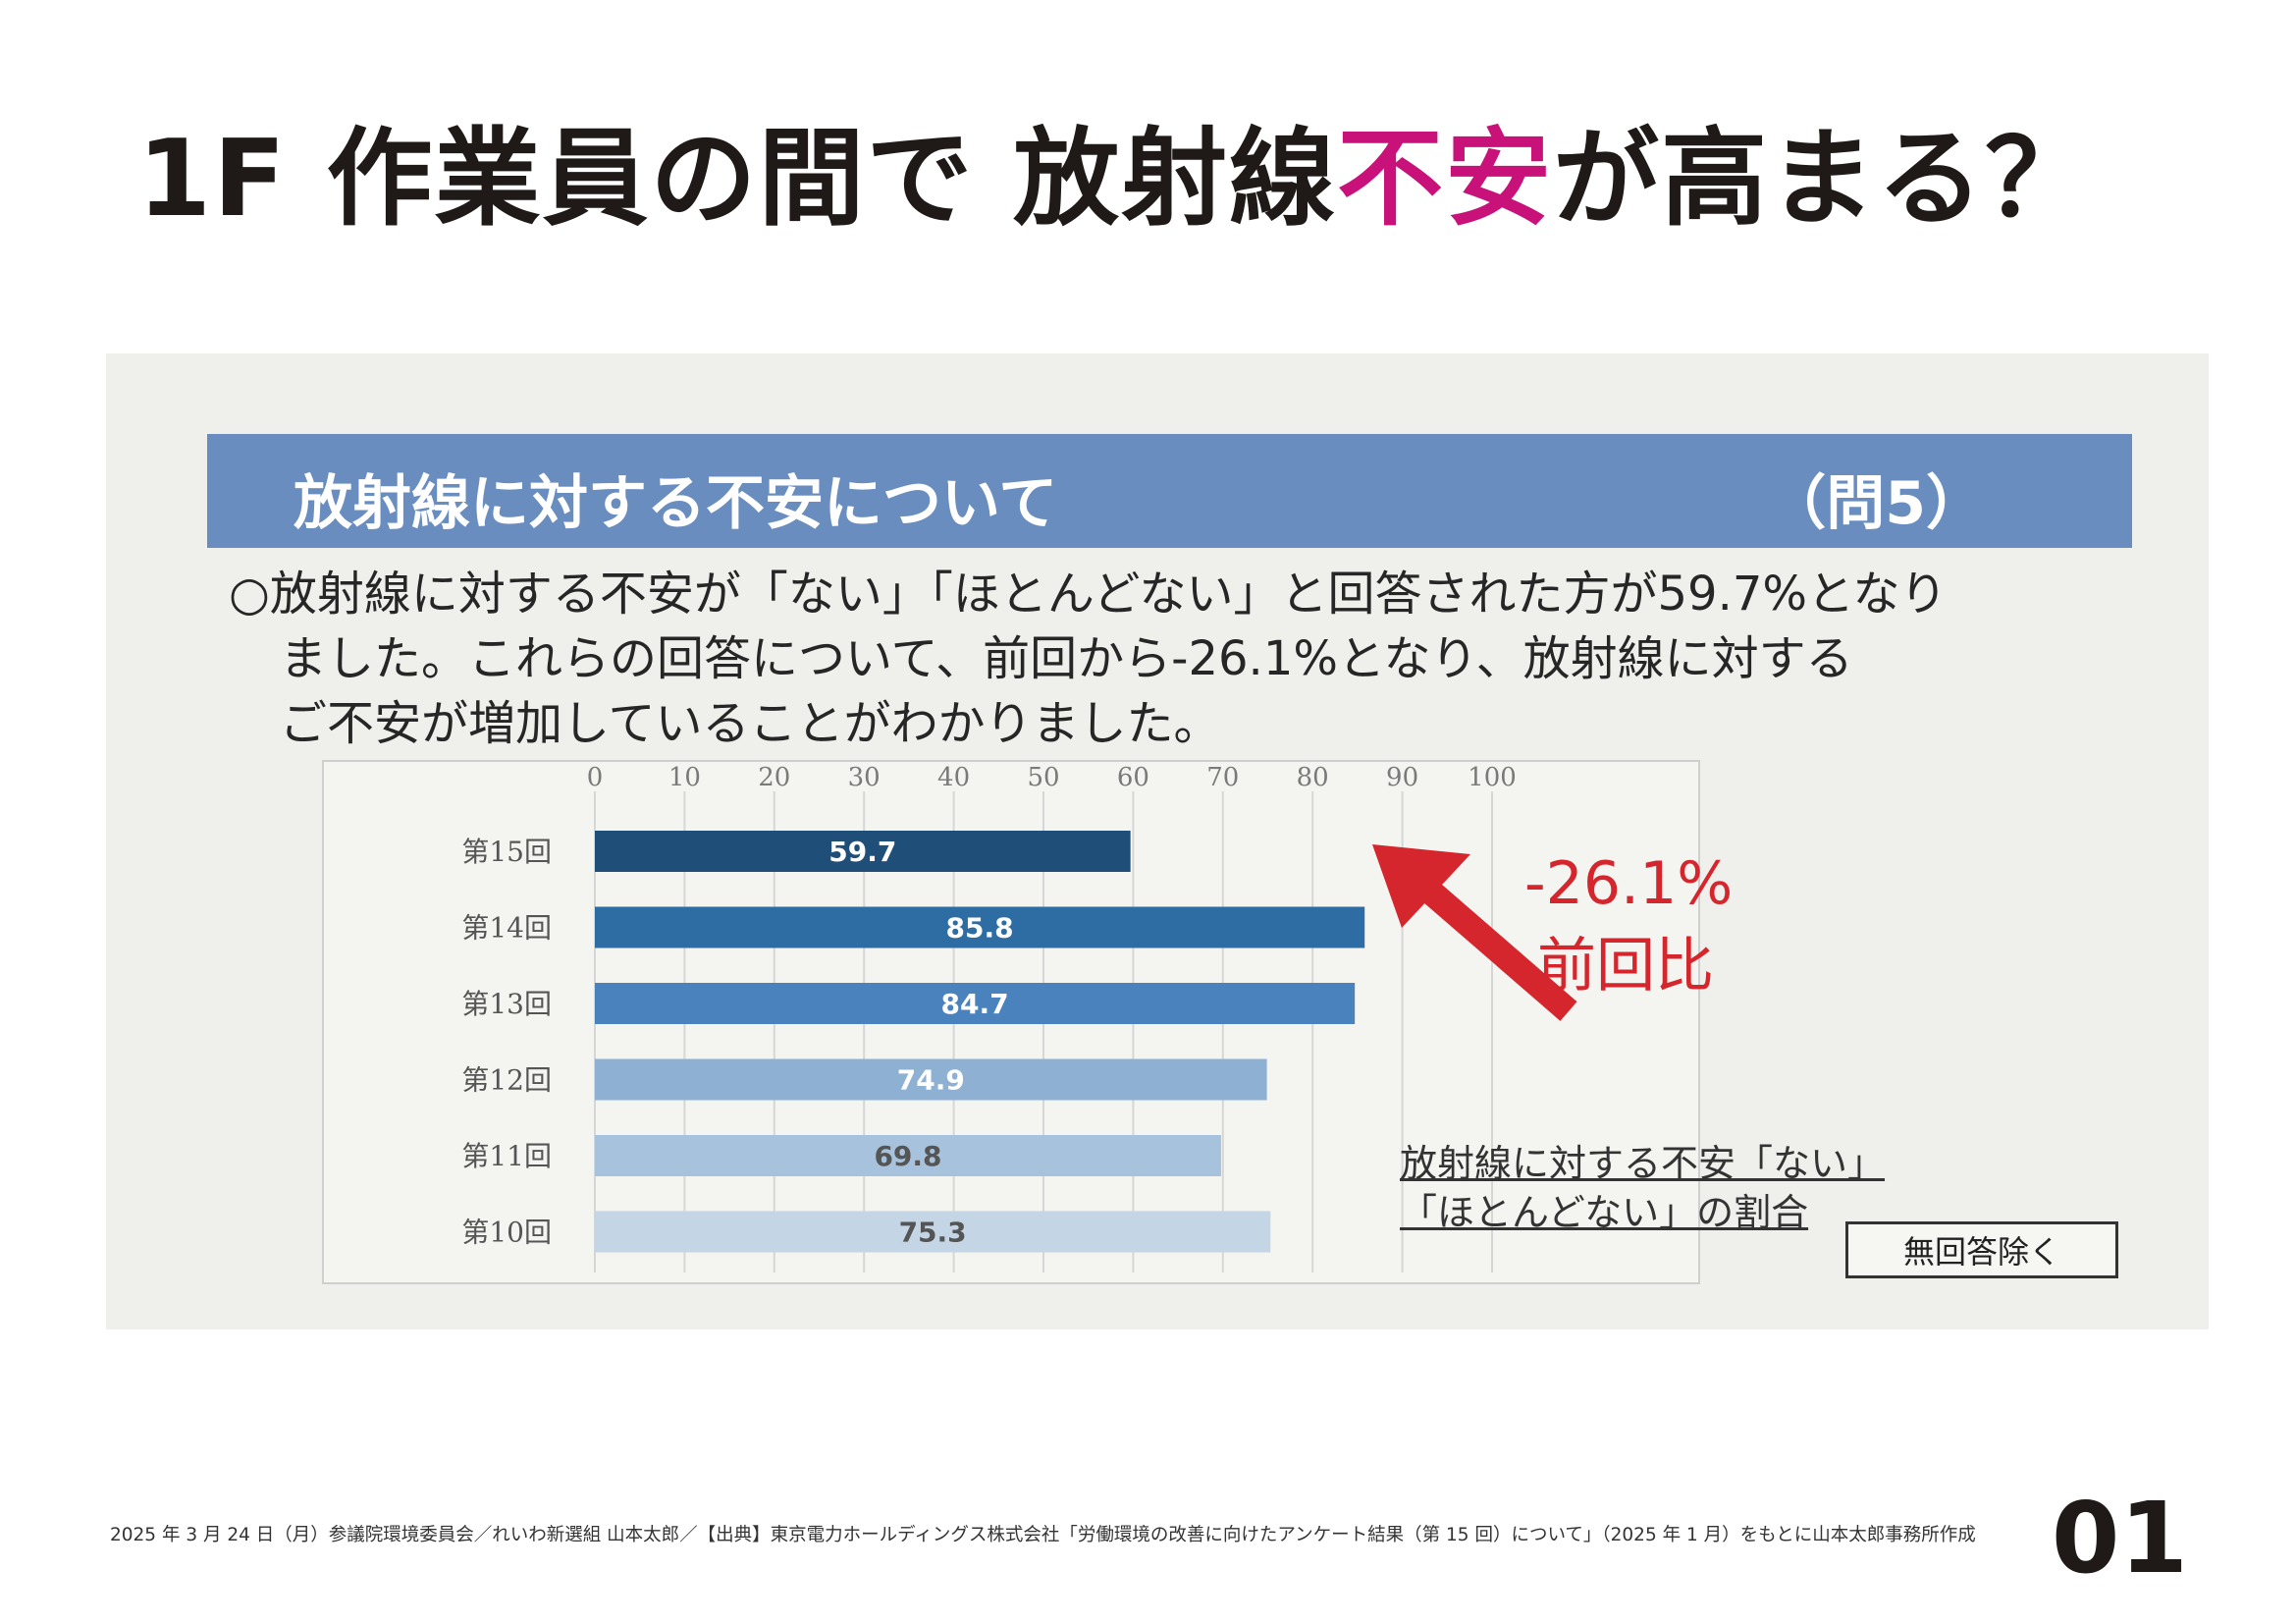 Image resolution: width=2296 pixels, height=1624 pixels. Describe the element at coordinates (2119, 1538) in the screenshot. I see `page-number: 01` at that location.